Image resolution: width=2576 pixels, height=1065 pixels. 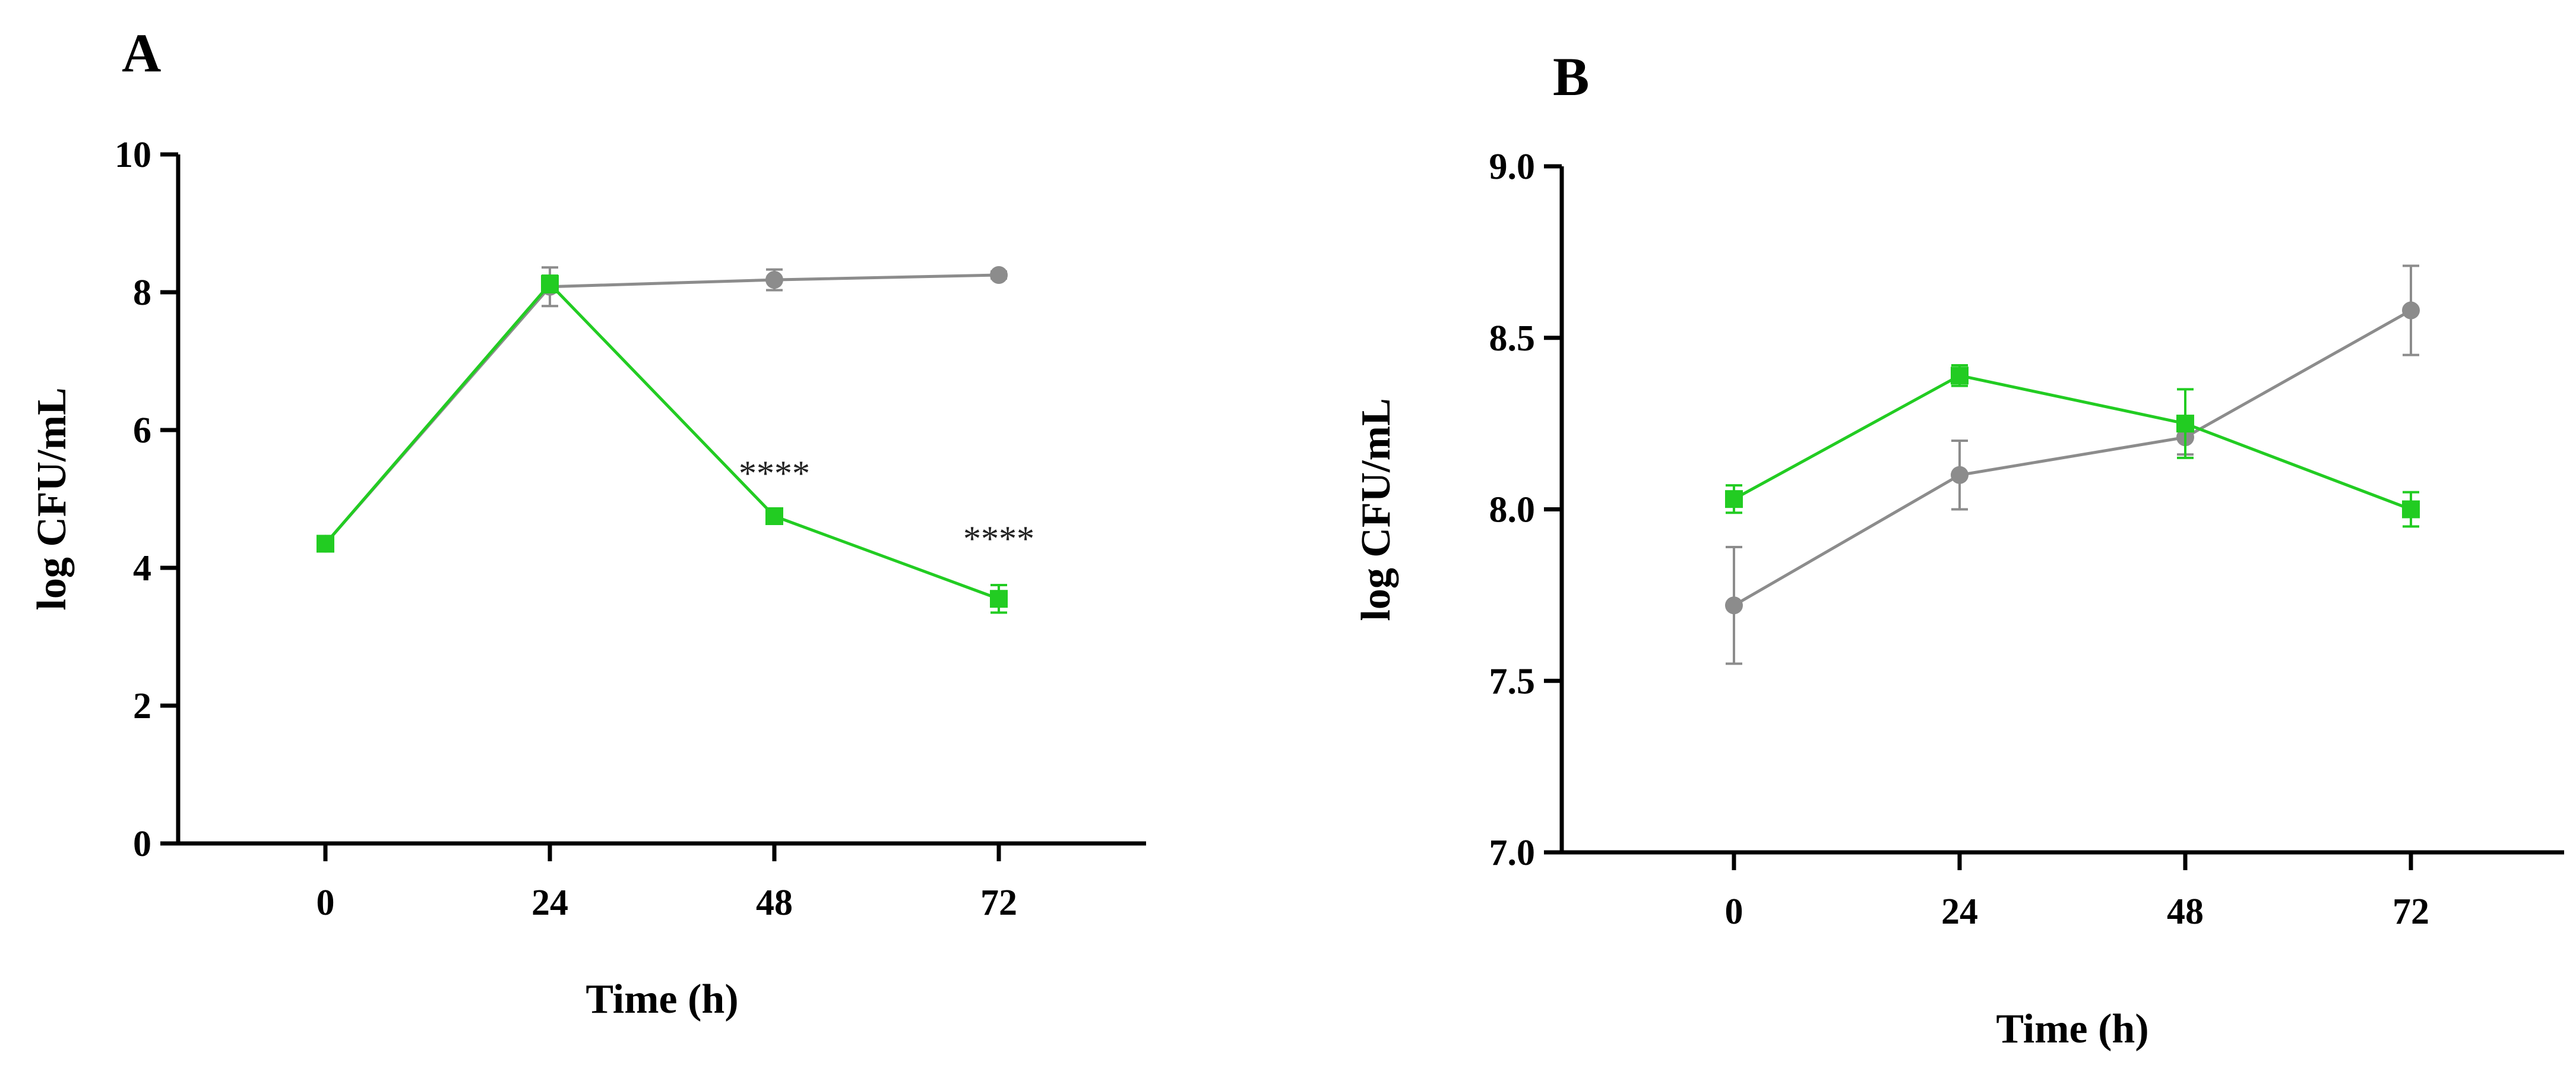 I want to click on panel-a-treated-series, so click(x=662, y=444).